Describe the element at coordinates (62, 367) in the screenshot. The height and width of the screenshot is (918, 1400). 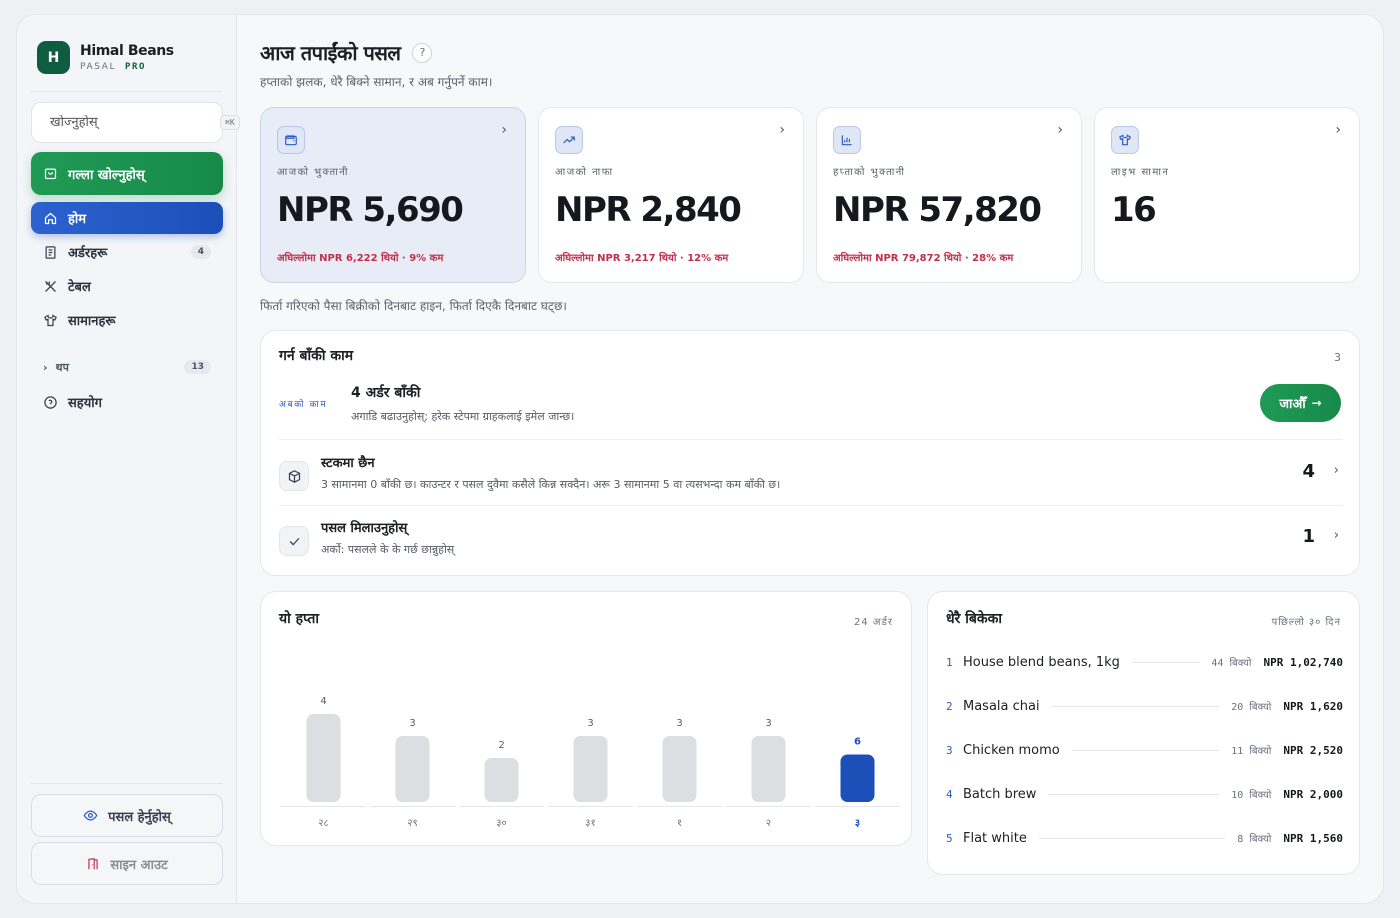
I see `sidebar-item-label: थप` at that location.